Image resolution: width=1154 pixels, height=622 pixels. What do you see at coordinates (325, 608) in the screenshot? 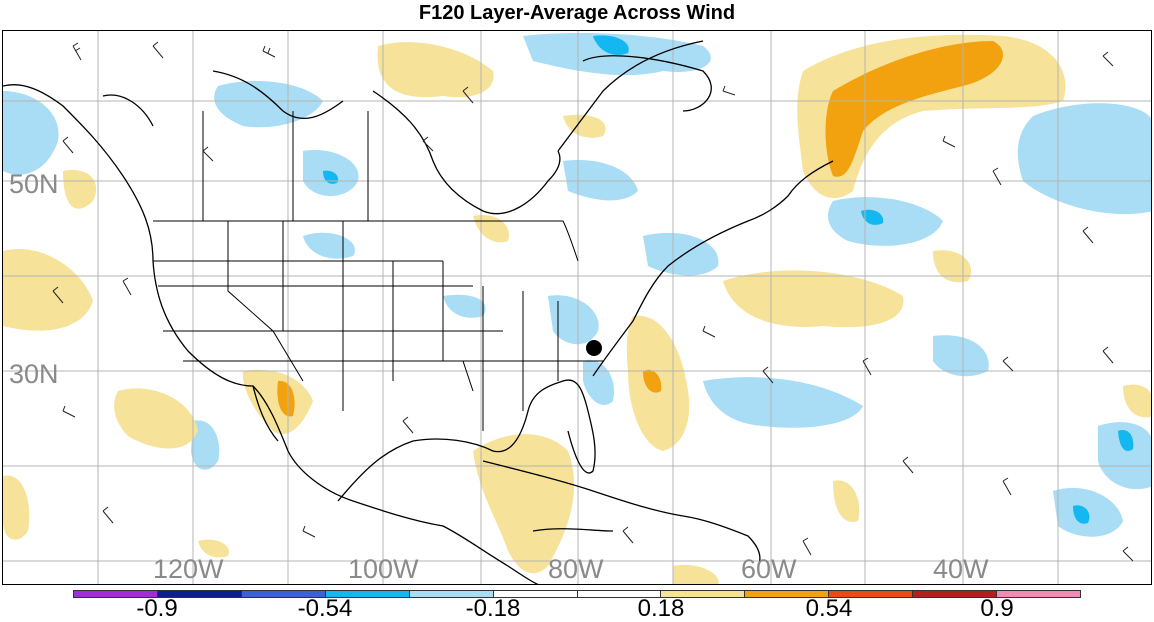
I see `colorbar-tick-label: -0.54` at bounding box center [325, 608].